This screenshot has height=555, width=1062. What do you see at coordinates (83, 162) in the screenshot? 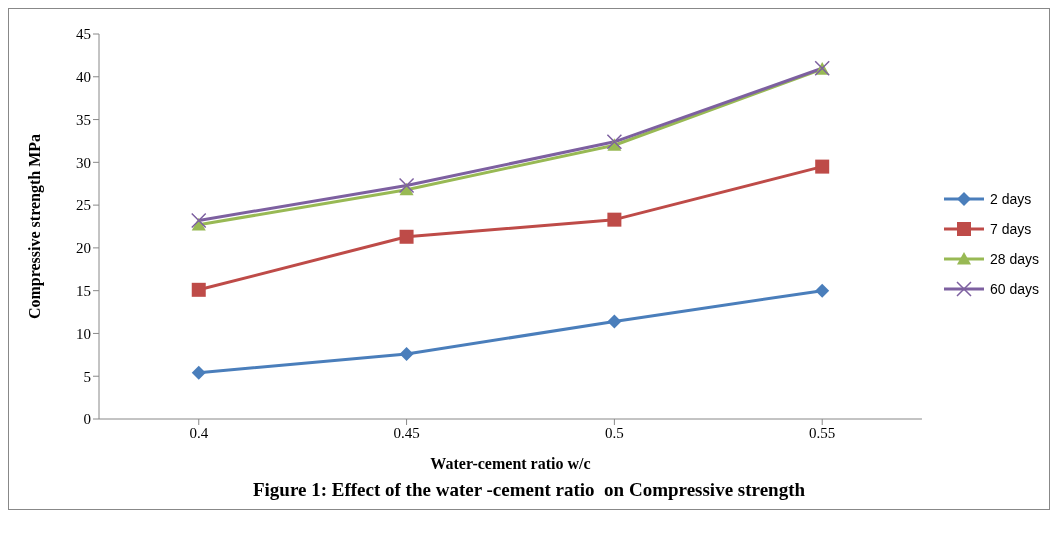
I see `y-tick-label: 30` at bounding box center [83, 162].